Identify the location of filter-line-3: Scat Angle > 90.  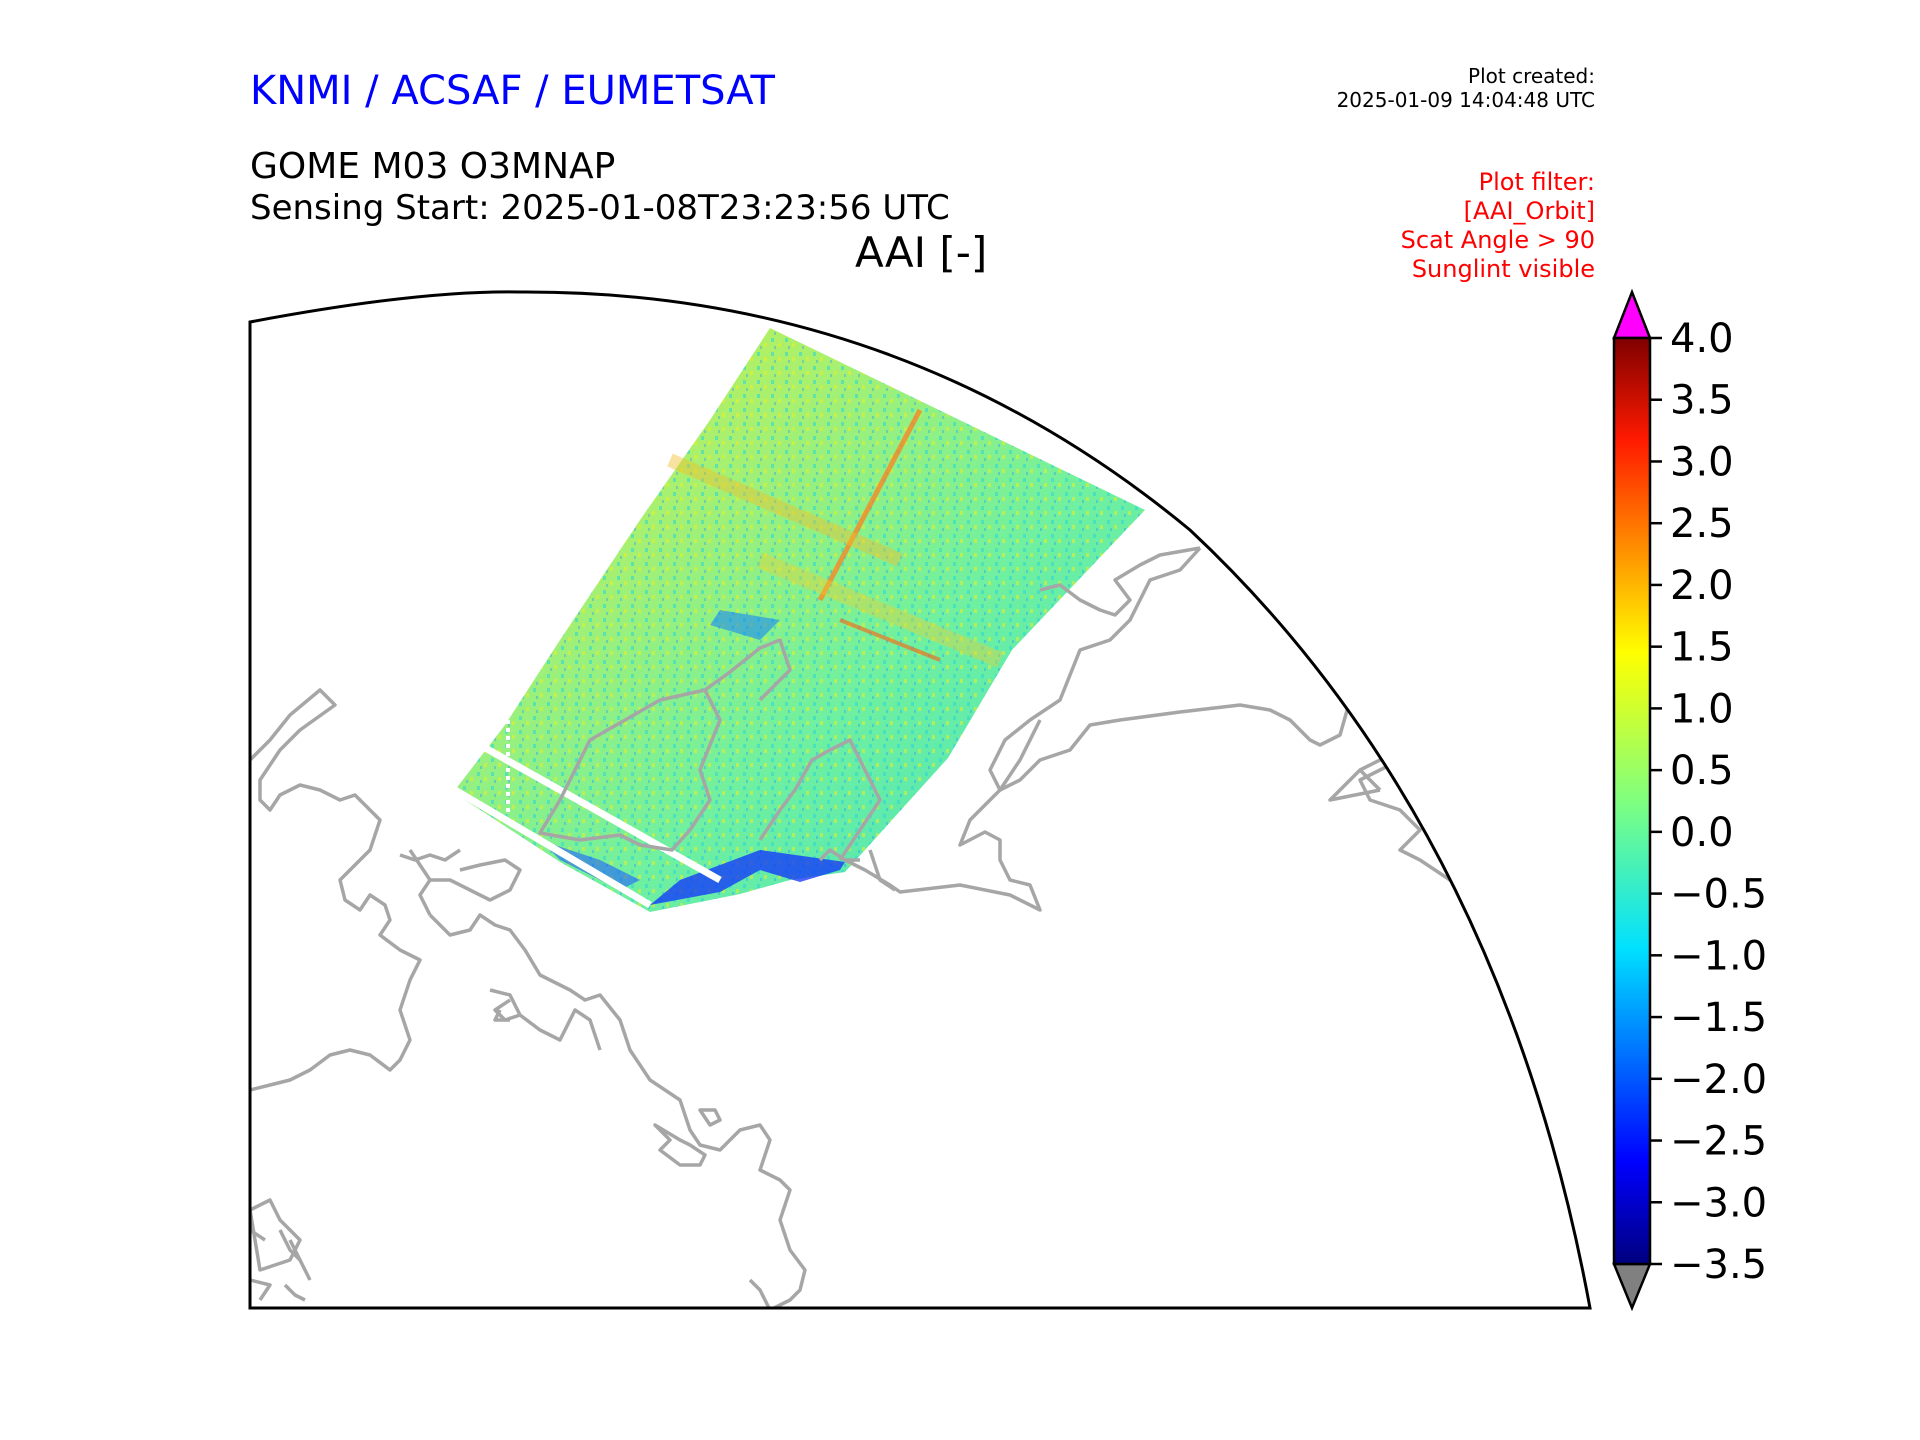
(1497, 240).